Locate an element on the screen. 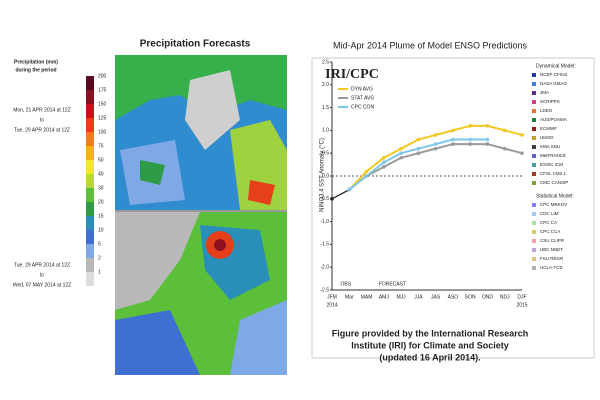  colorbar-tick-label: 1 is located at coordinates (99, 272).